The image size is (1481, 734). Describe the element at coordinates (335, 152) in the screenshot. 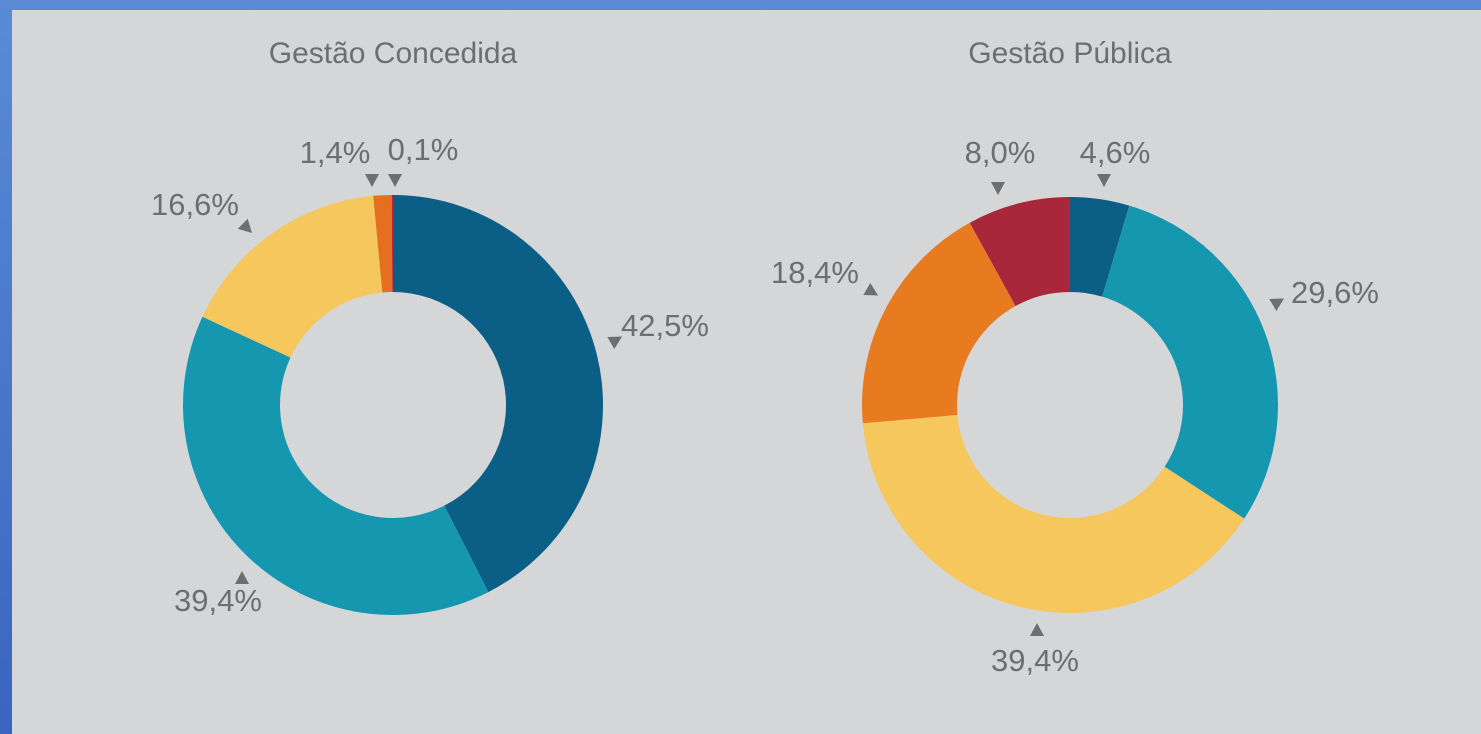

I see `data-label: 1,4%` at that location.